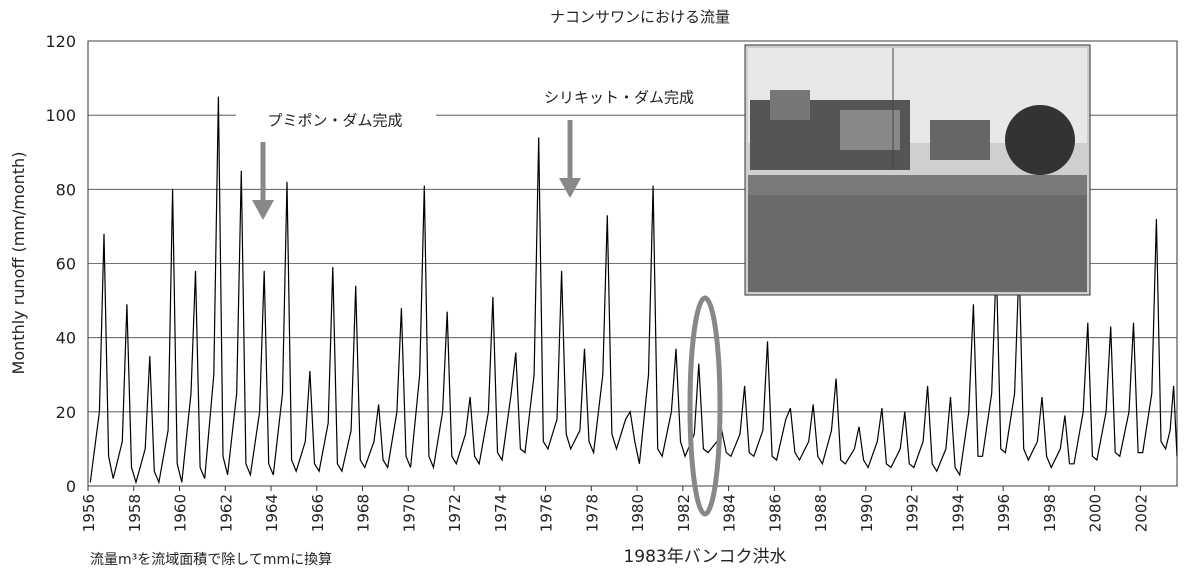 The height and width of the screenshot is (574, 1184). Describe the element at coordinates (71, 486) in the screenshot. I see `y-tick-label: 0` at that location.